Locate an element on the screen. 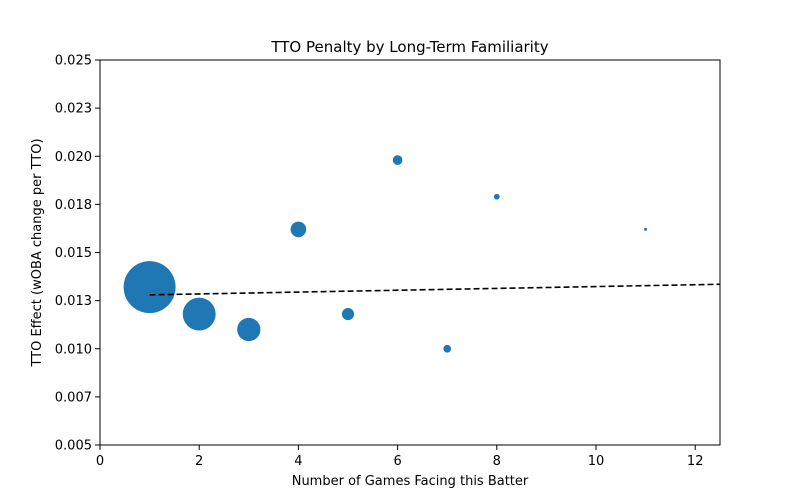 This screenshot has height=500, width=800. x-tick-label: 2 is located at coordinates (199, 461).